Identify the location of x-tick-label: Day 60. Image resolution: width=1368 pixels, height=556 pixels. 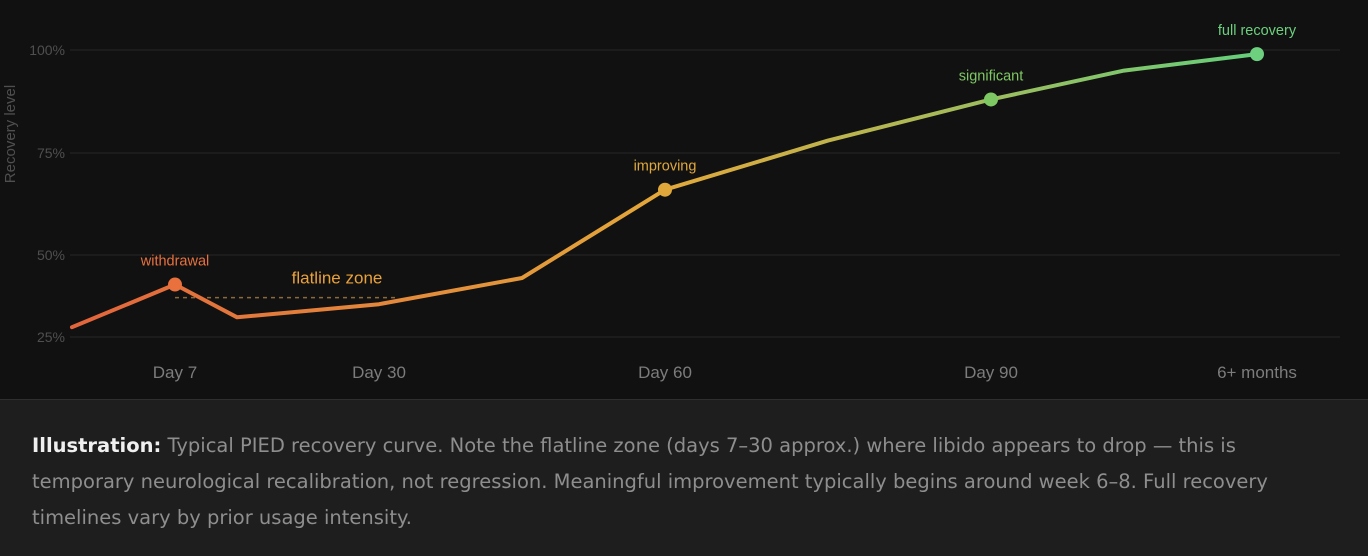
(665, 372).